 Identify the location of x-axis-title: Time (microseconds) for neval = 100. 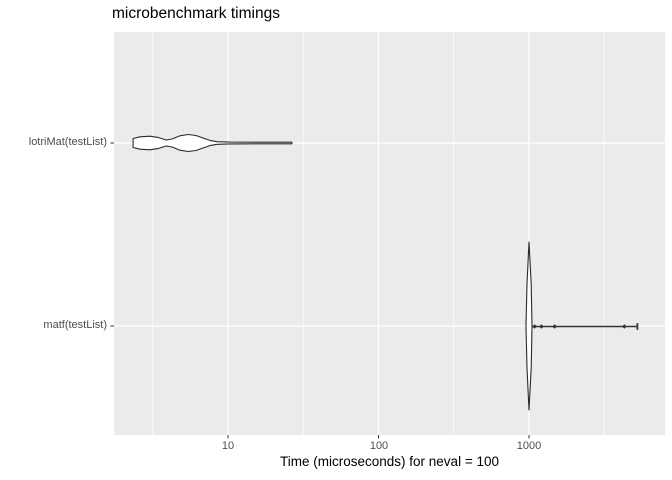
(389, 461).